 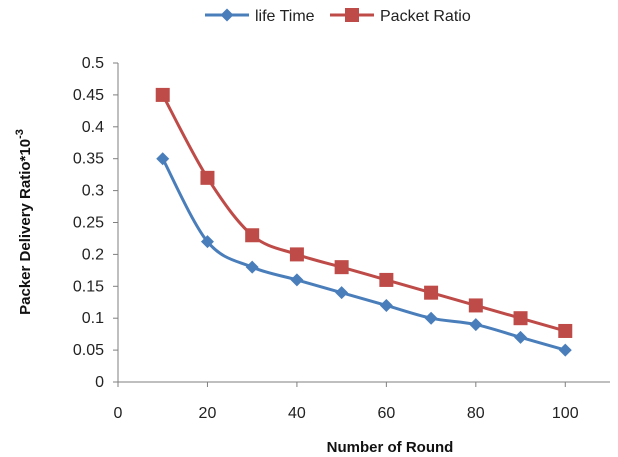 I want to click on x-tick-label: 0, so click(x=118, y=413).